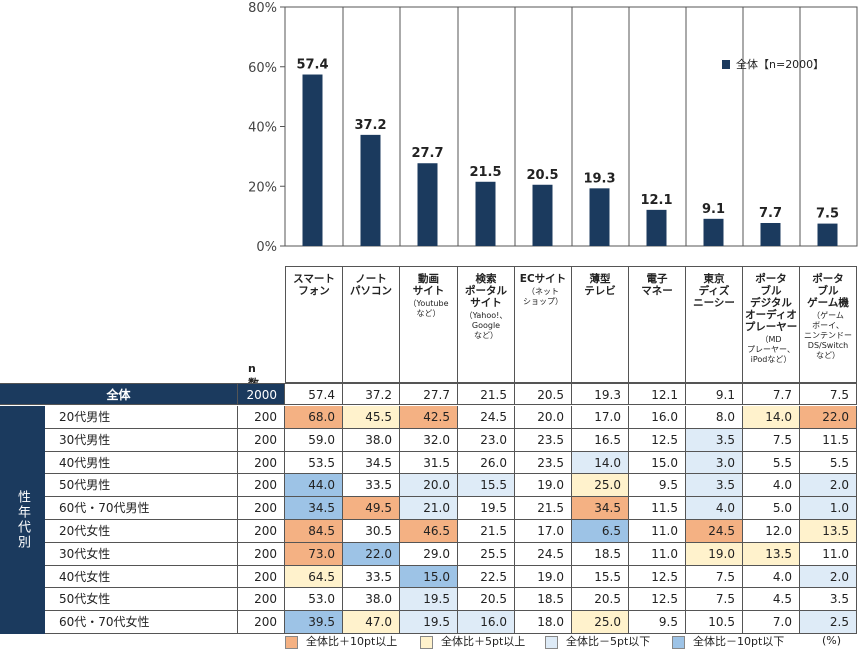 This screenshot has height=653, width=858. I want to click on table-cell: 26.0, so click(486, 463).